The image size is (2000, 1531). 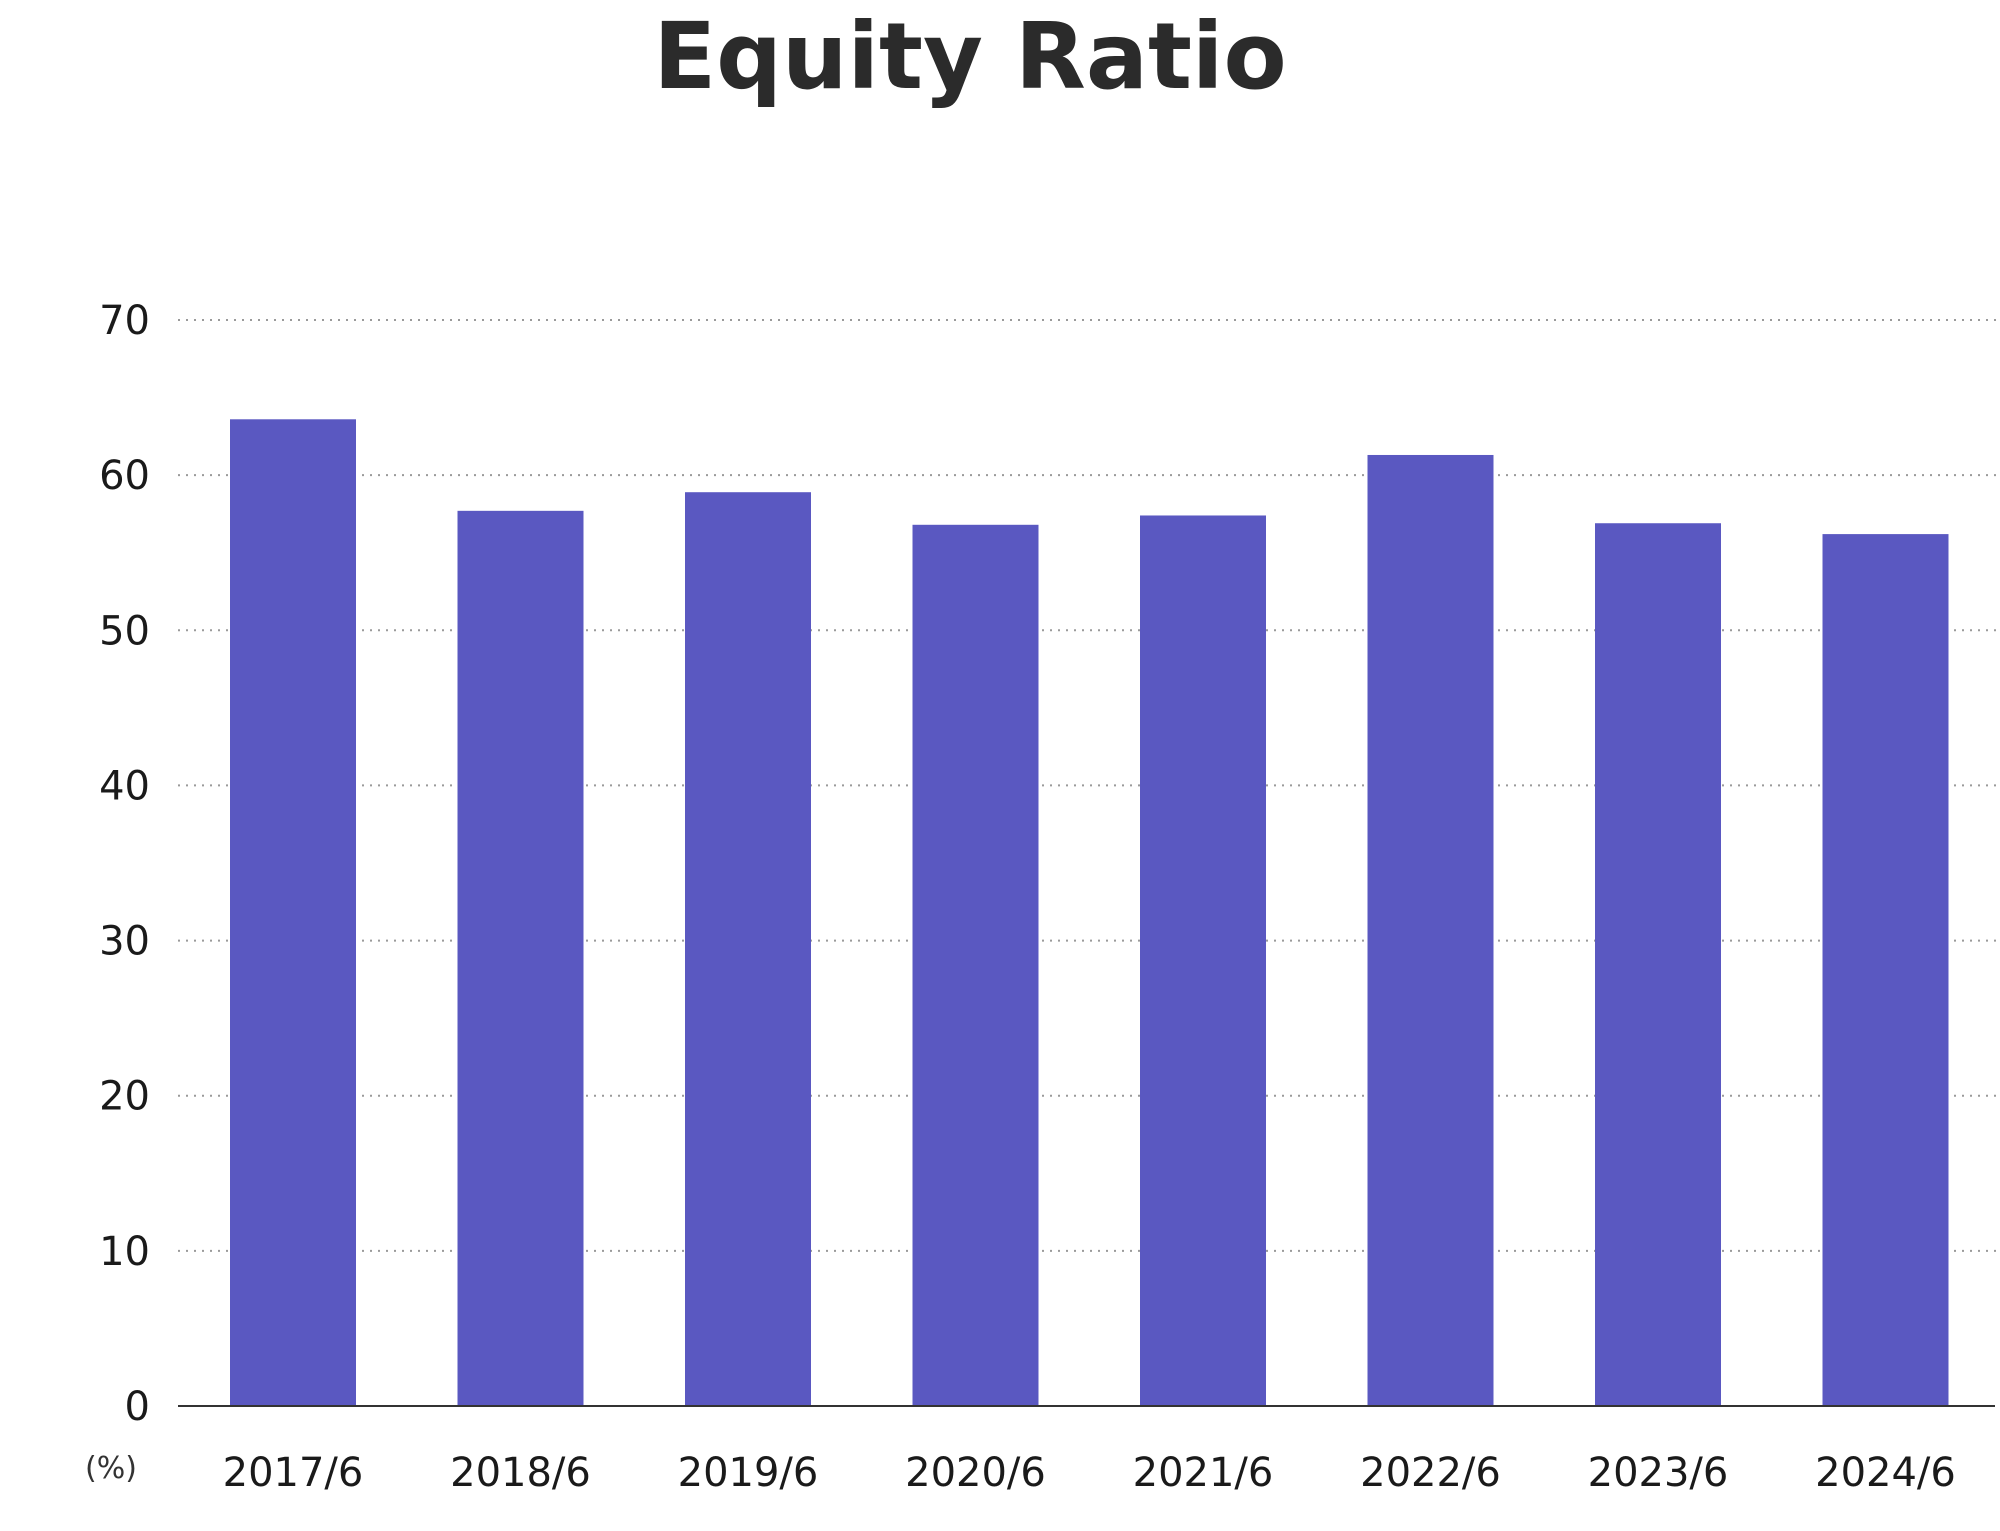 What do you see at coordinates (124, 942) in the screenshot?
I see `y-tick-label: 30` at bounding box center [124, 942].